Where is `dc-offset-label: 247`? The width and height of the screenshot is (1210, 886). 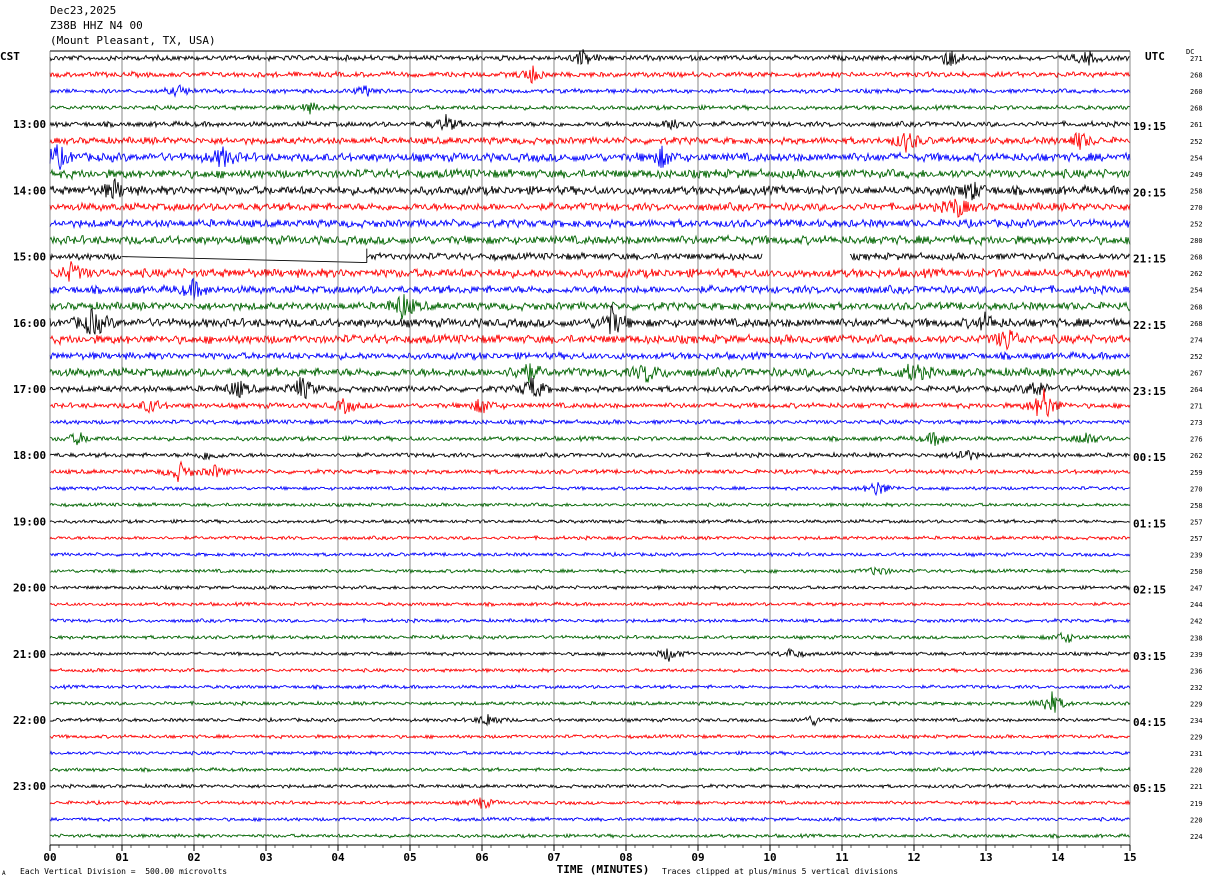 dc-offset-label: 247 is located at coordinates (1196, 589).